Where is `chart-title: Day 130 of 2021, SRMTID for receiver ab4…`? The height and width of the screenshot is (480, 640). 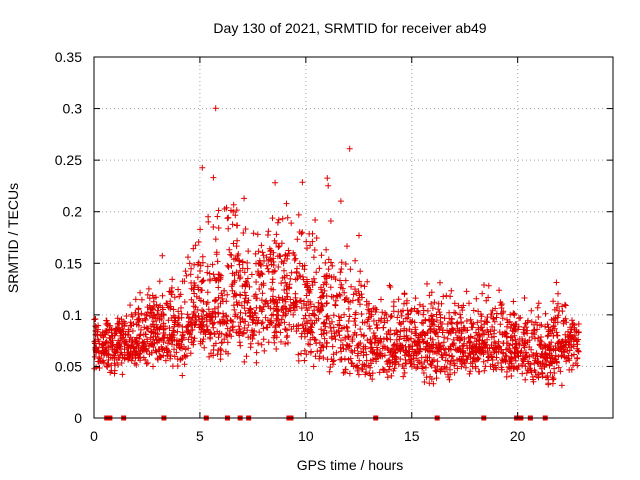
chart-title: Day 130 of 2021, SRMTID for receiver ab4… is located at coordinates (349, 28).